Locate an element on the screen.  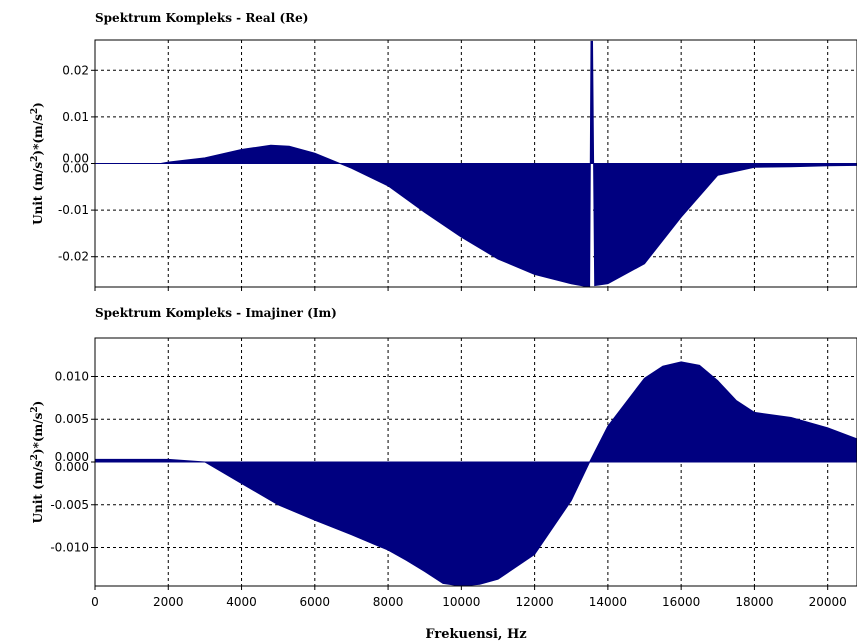
x-tick-label: 20000 is located at coordinates (828, 602).